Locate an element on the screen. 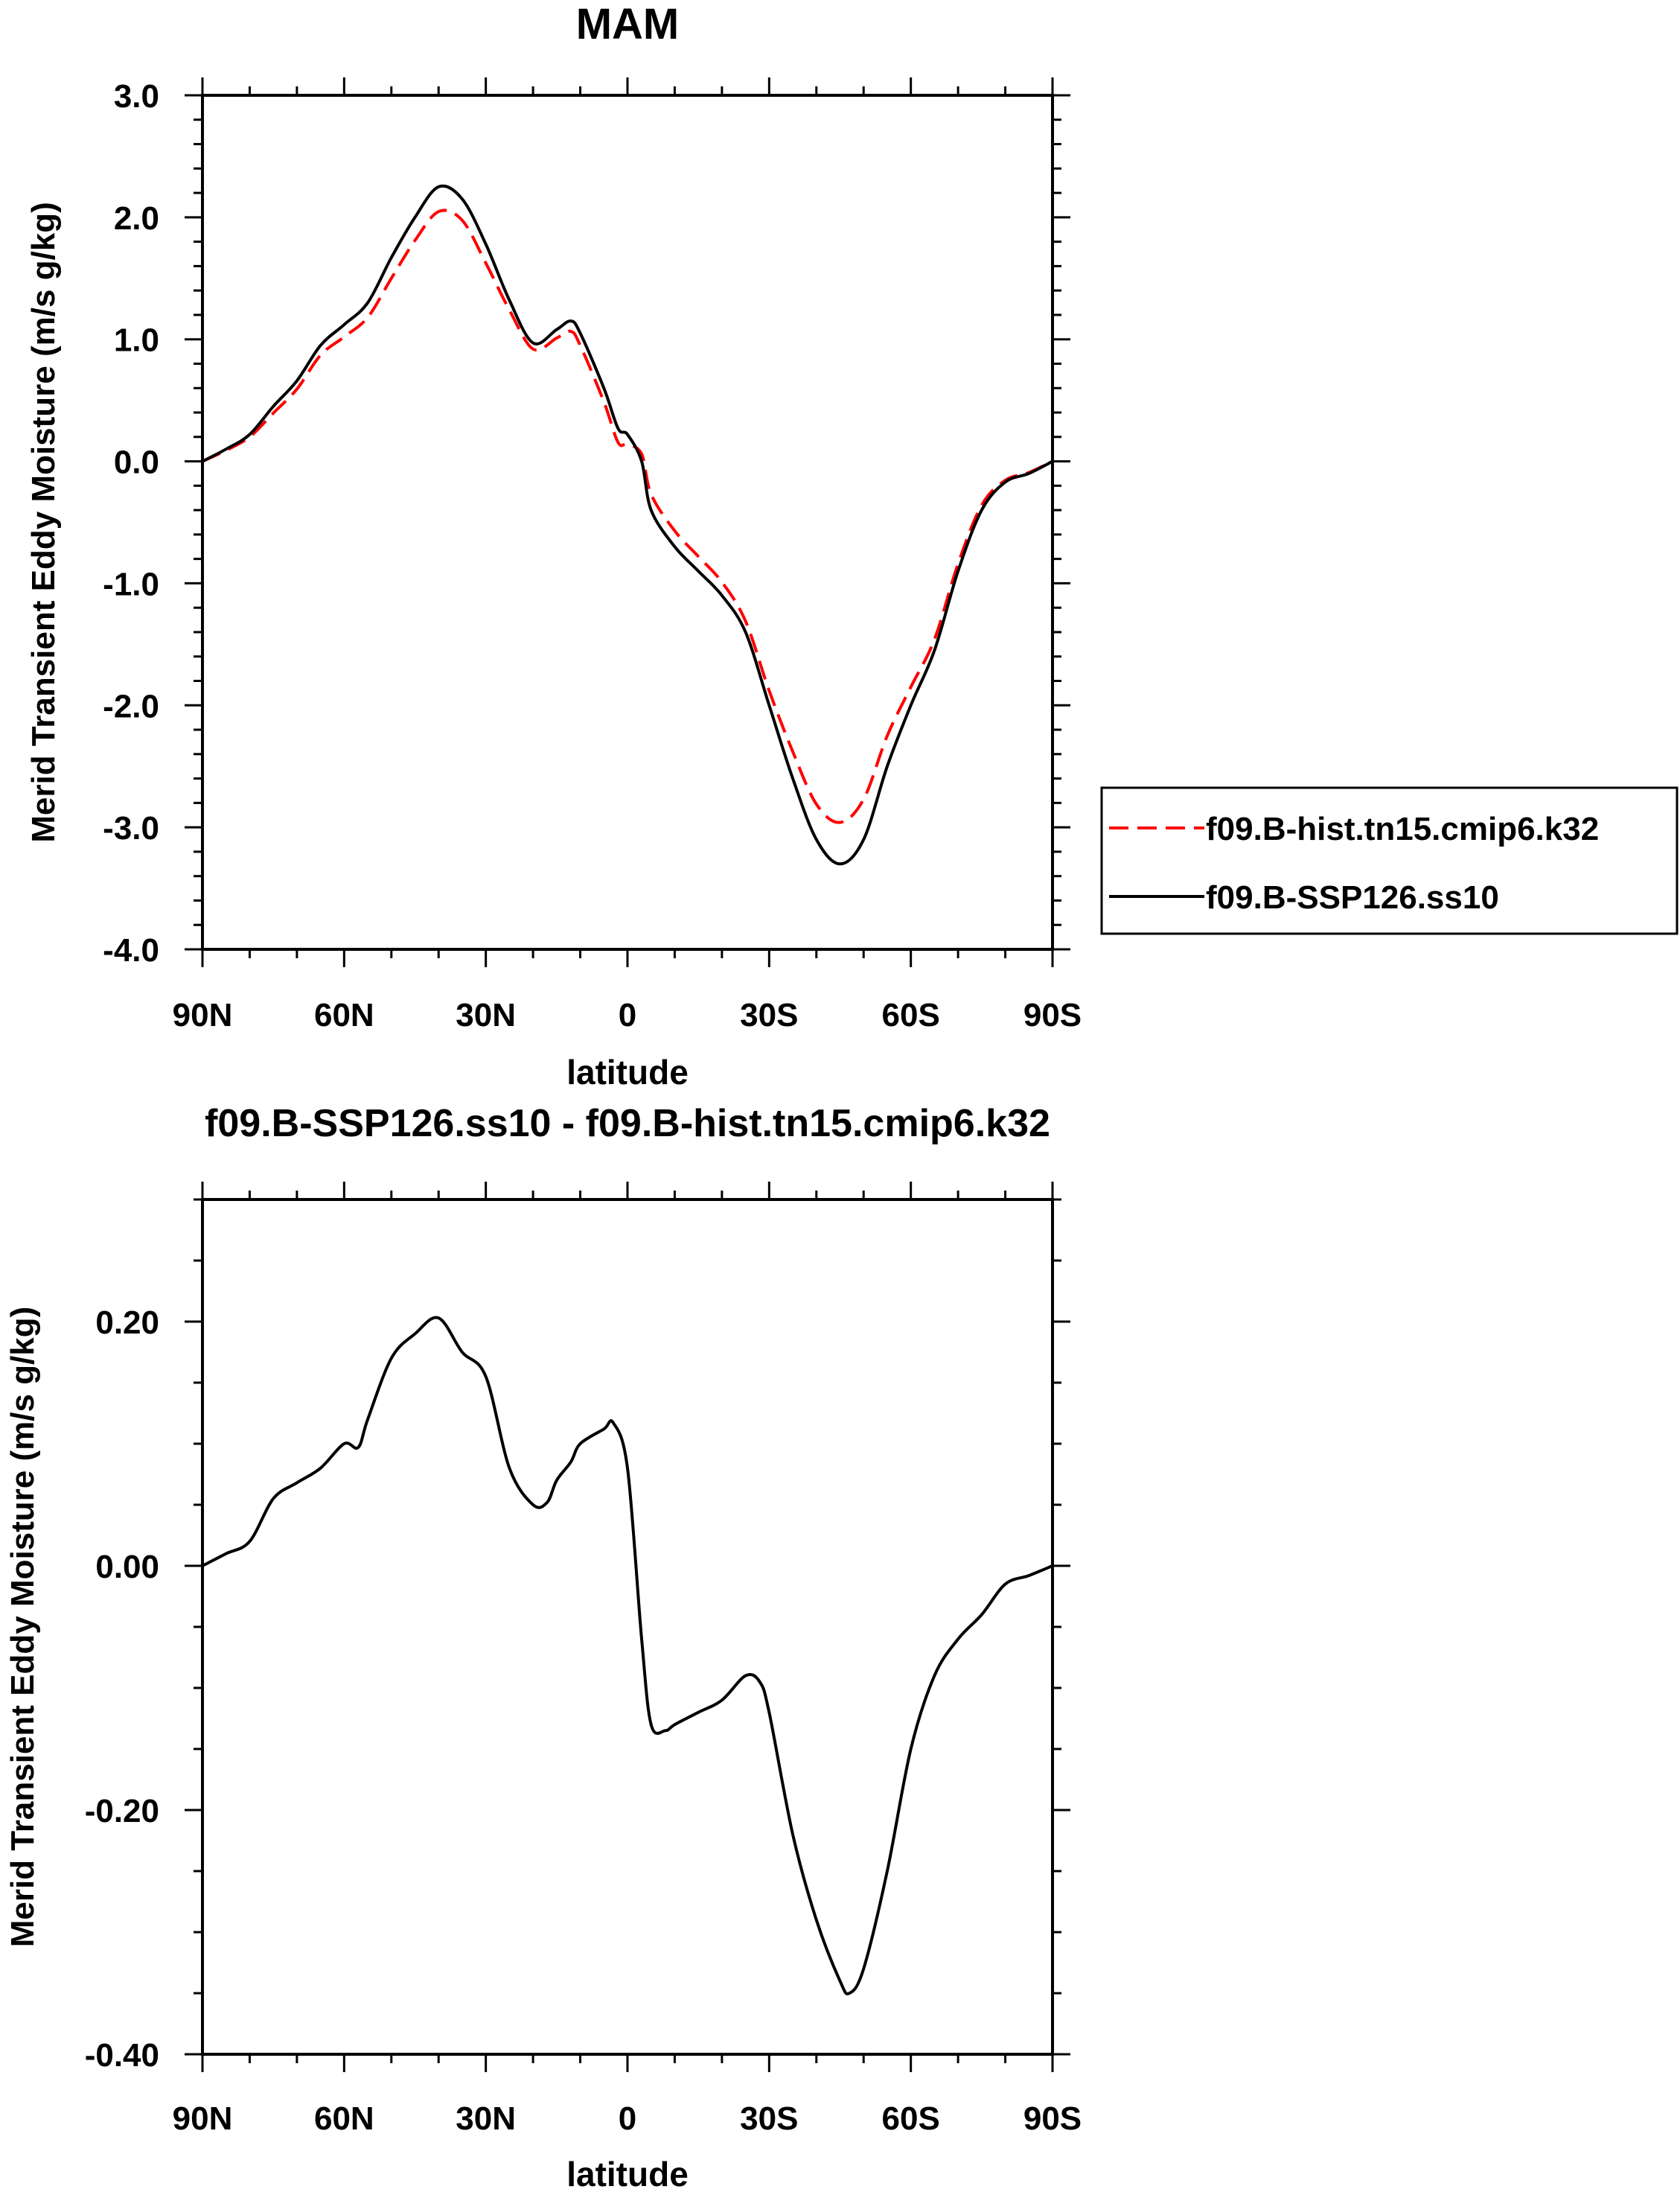 Image resolution: width=1680 pixels, height=2192 pixels. legend-label: f09.B-hist.tn15.cmip6.k32 is located at coordinates (1402, 829).